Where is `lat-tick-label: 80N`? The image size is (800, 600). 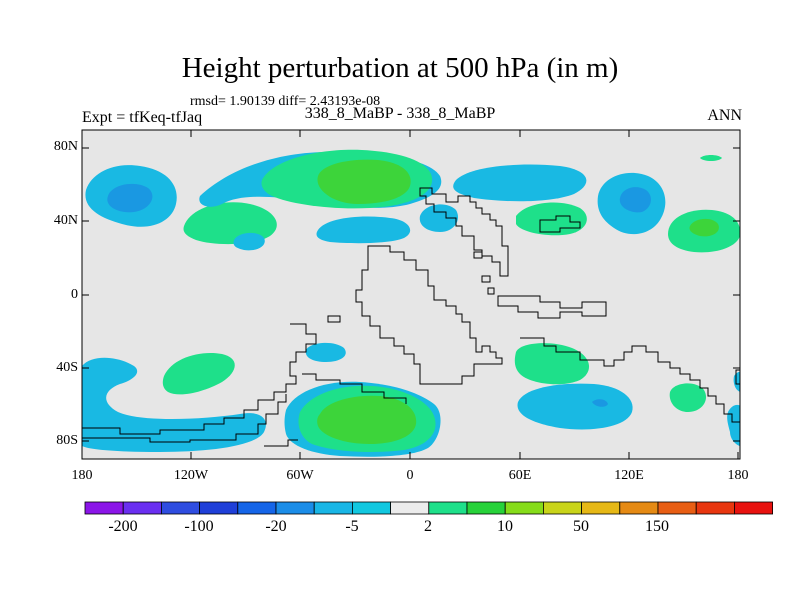 lat-tick-label: 80N is located at coordinates (65, 146).